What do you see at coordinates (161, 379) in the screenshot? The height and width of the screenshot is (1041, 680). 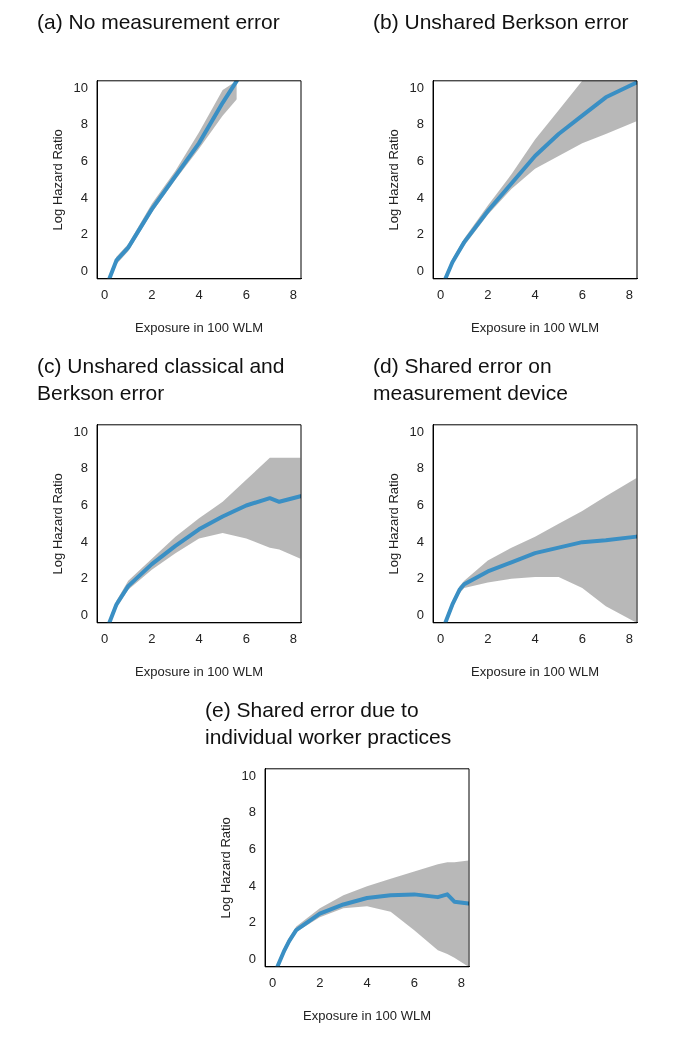 I see `chart-title: (c) Unshared classical and Berkson error` at bounding box center [161, 379].